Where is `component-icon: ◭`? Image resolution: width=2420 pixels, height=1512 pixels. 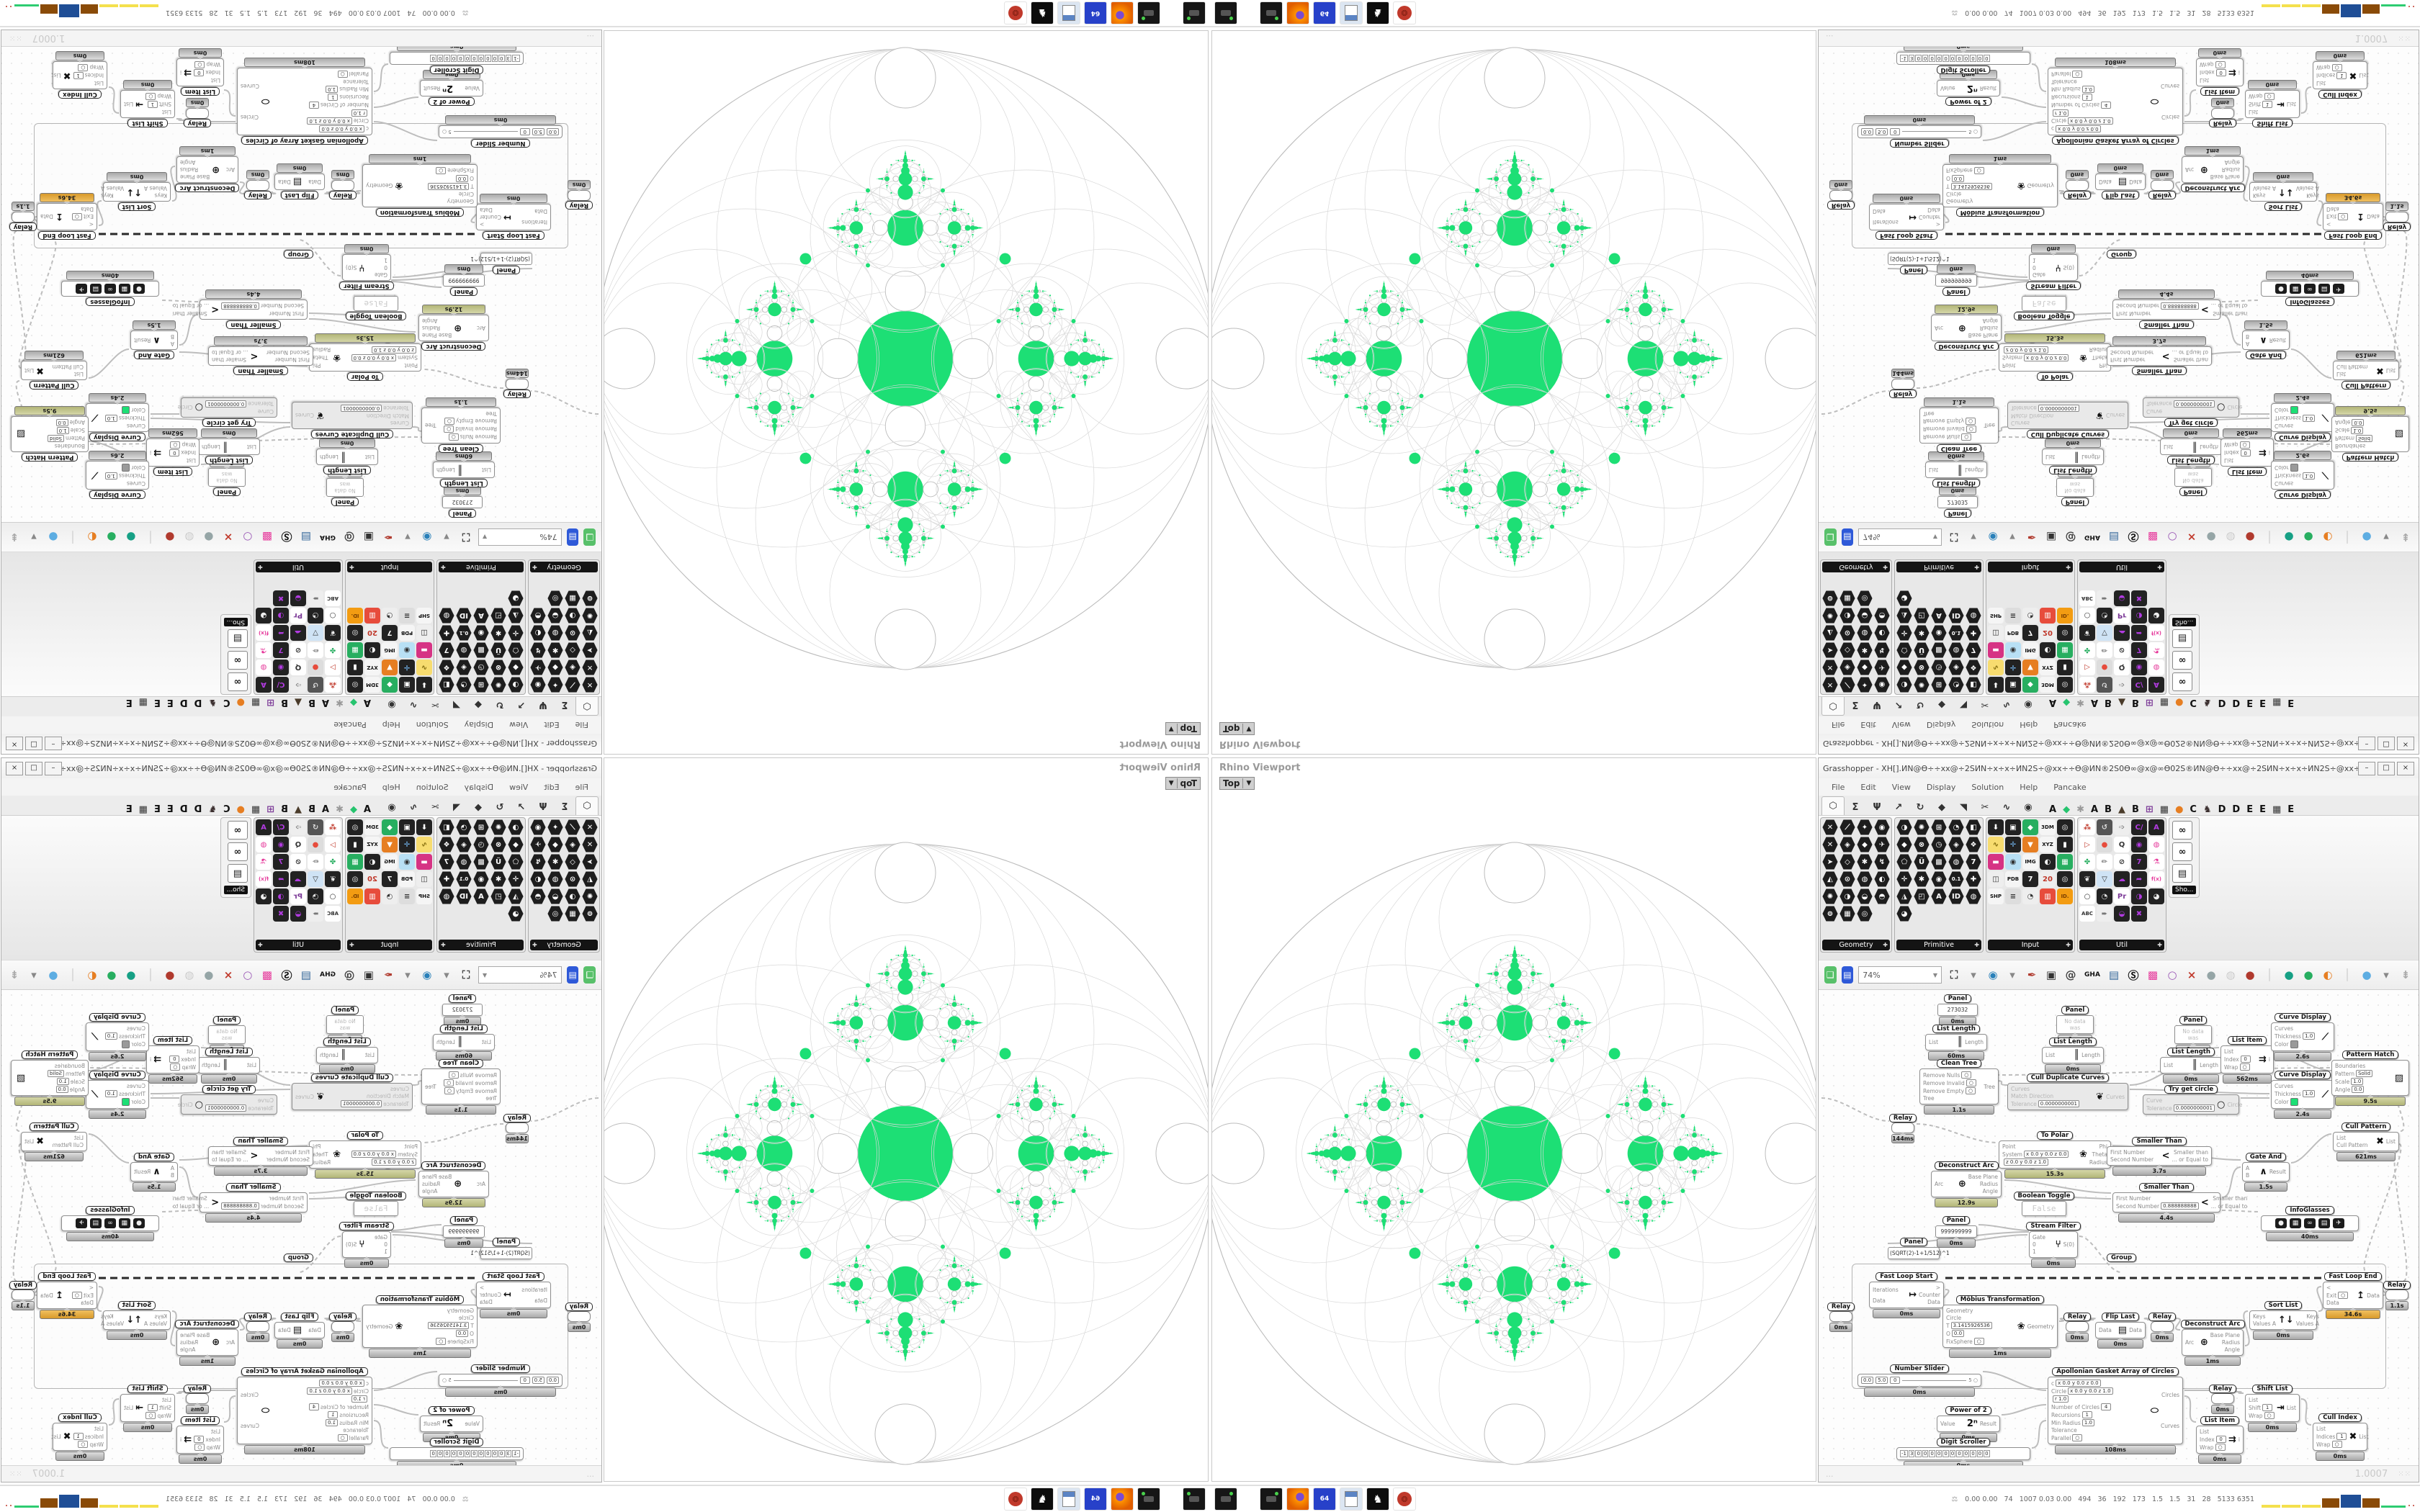
component-icon: ◭ is located at coordinates (1830, 879).